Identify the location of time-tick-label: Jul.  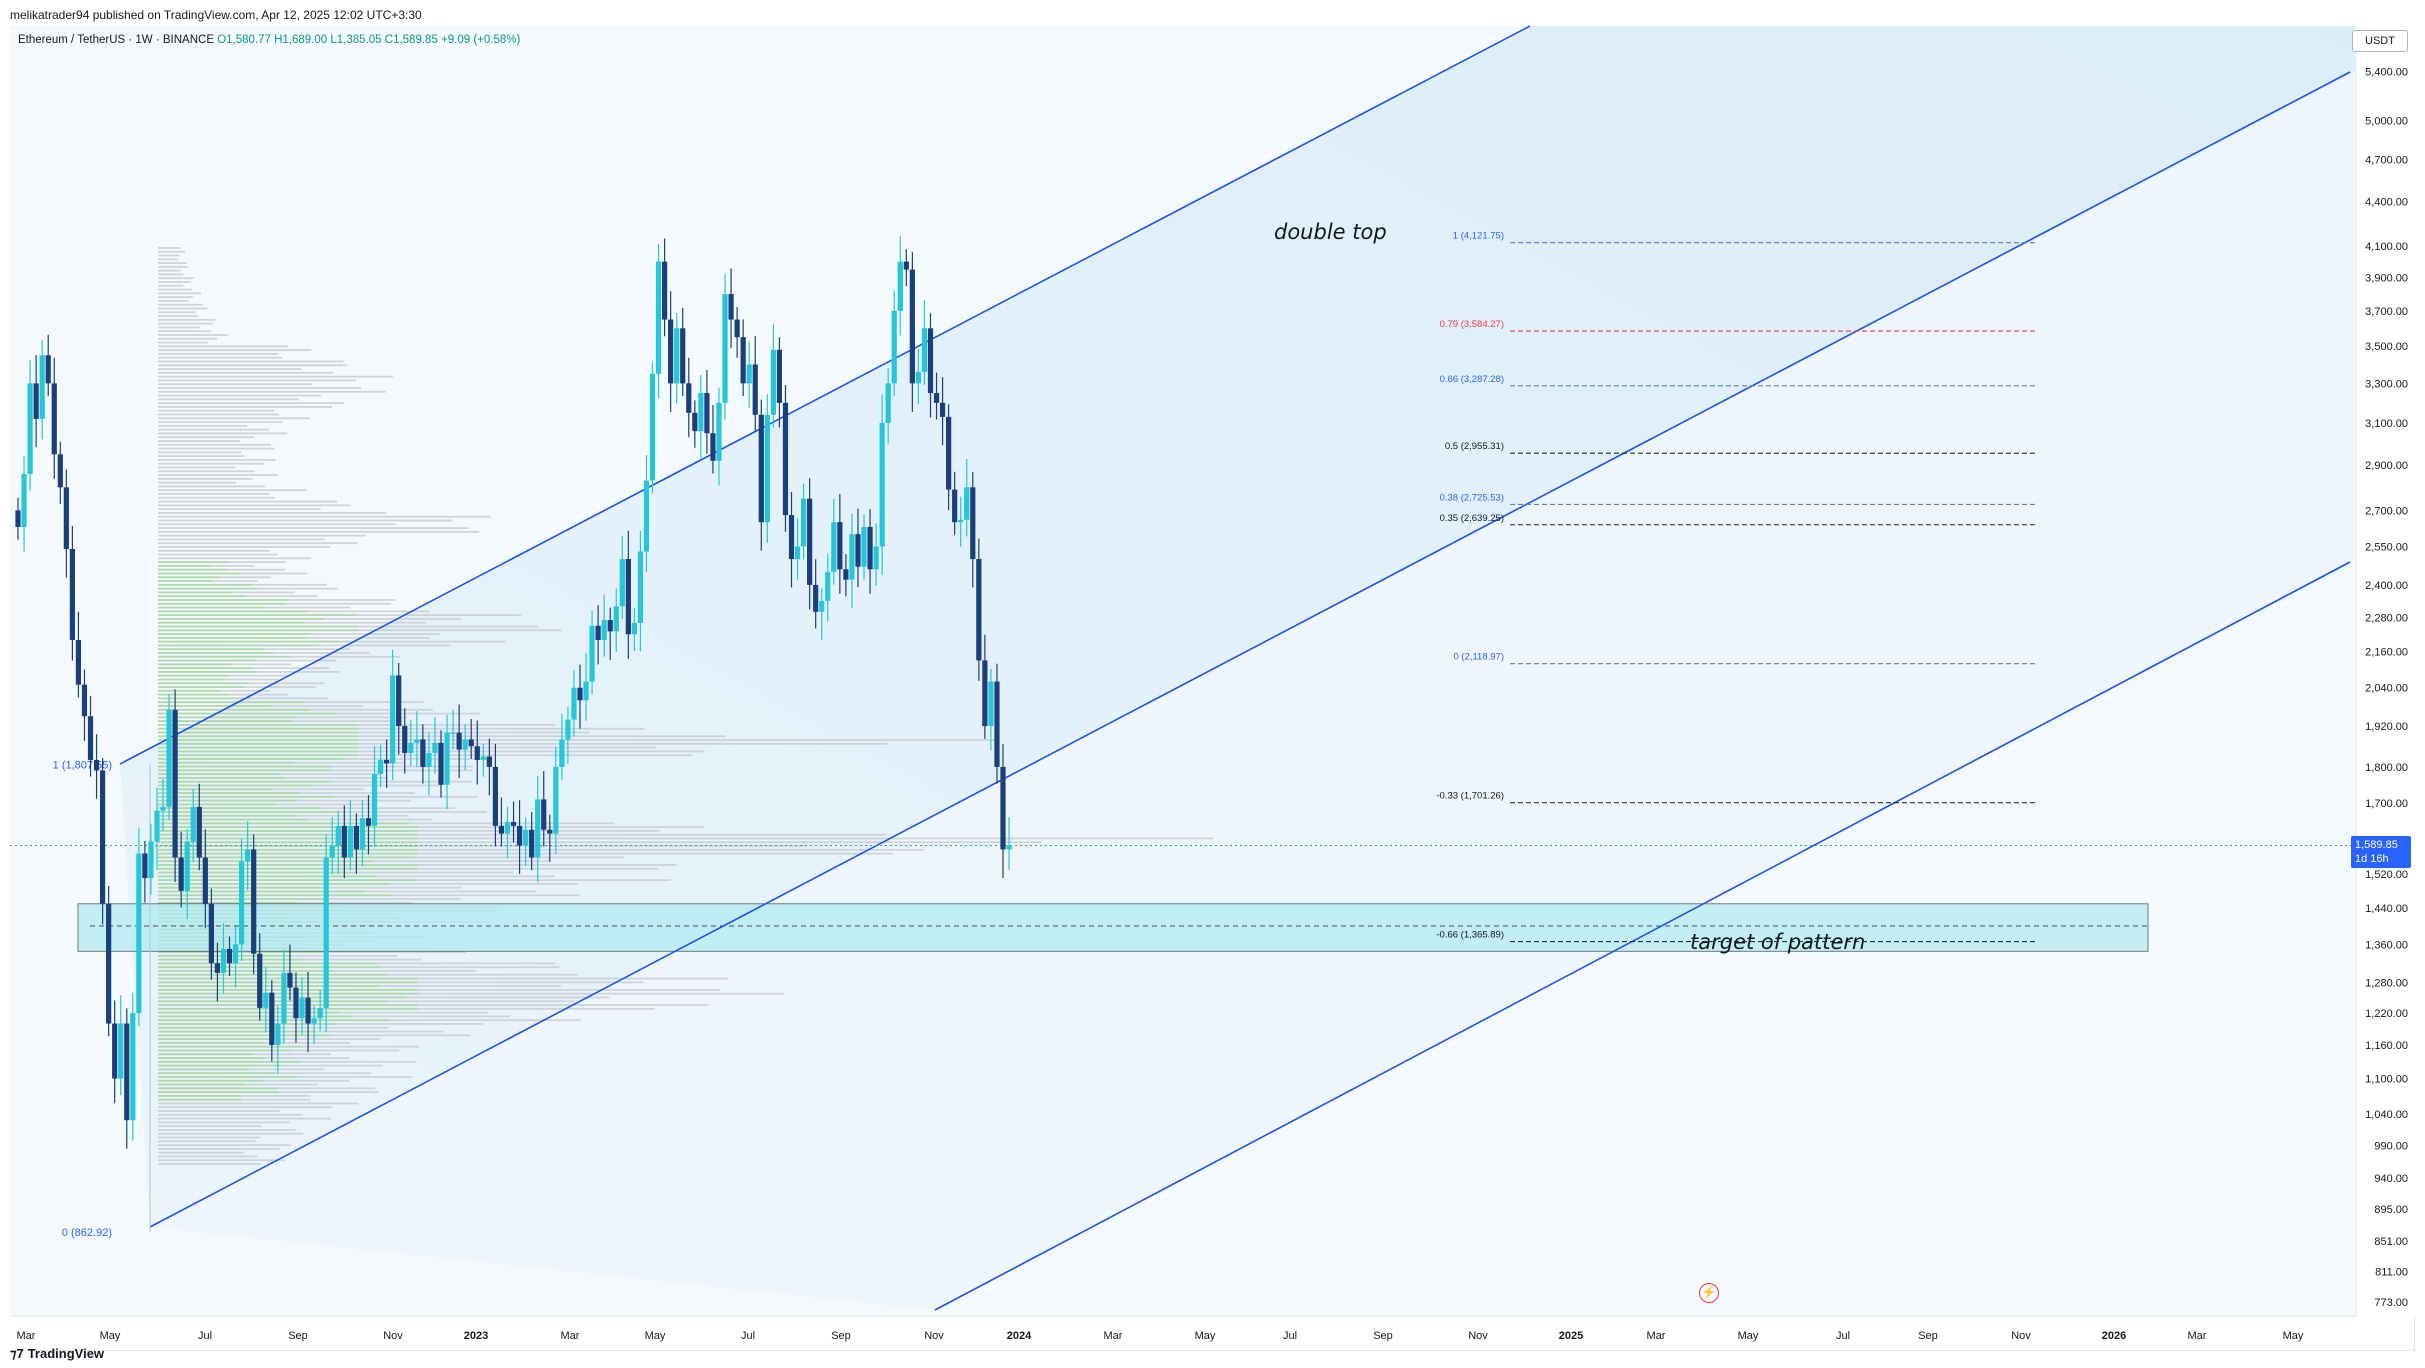
(748, 1336).